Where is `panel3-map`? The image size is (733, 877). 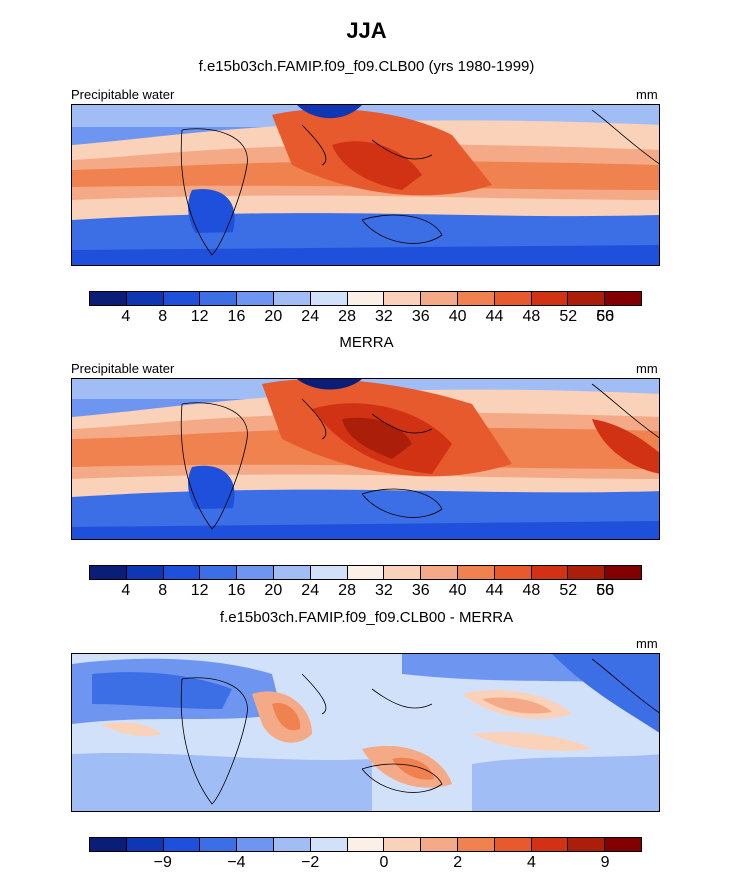
panel3-map is located at coordinates (365, 732).